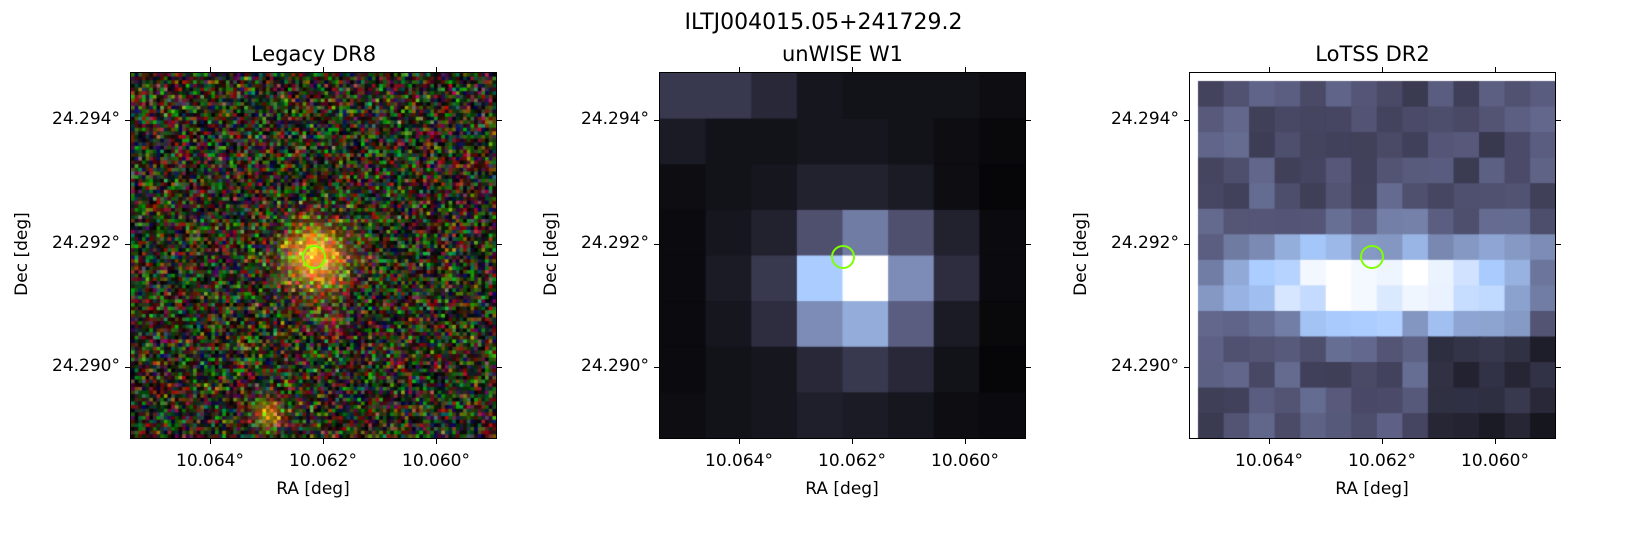 Image resolution: width=1647 pixels, height=539 pixels. What do you see at coordinates (1372, 54) in the screenshot?
I see `panel-title: LoTSS DR2` at bounding box center [1372, 54].